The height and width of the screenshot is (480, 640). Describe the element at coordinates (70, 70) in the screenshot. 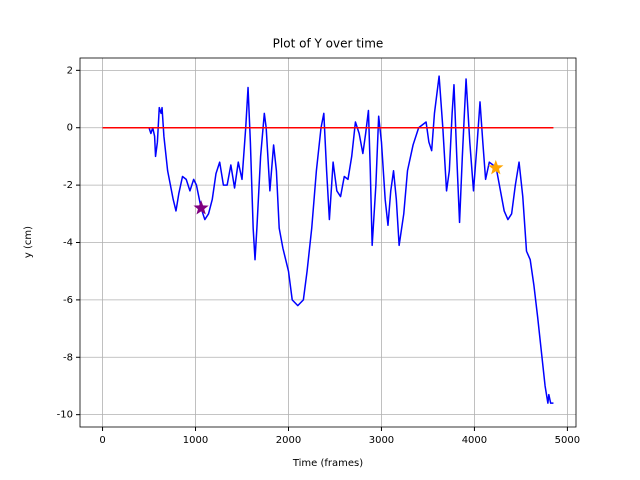

I see `y-tick-label: 2` at that location.